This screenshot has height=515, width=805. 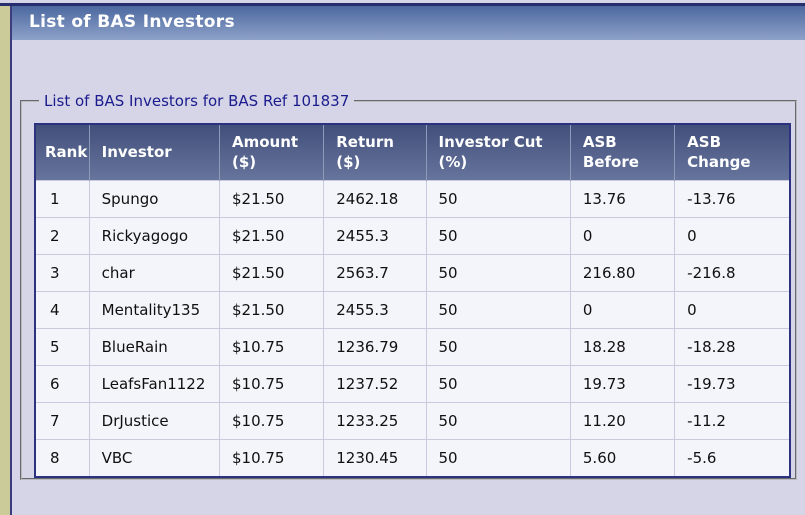 I want to click on table-row: 6 LeafsFan1122 $10.75 1237.52 50 19.73 -19.73, so click(x=412, y=383).